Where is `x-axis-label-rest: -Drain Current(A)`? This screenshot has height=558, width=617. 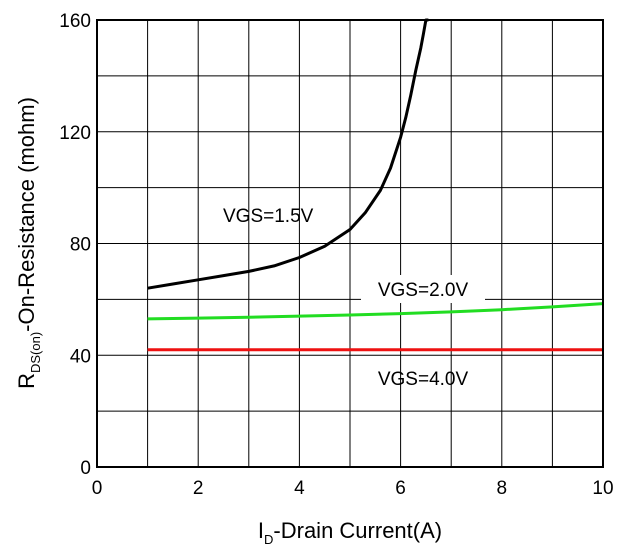 x-axis-label-rest: -Drain Current(A) is located at coordinates (357, 530).